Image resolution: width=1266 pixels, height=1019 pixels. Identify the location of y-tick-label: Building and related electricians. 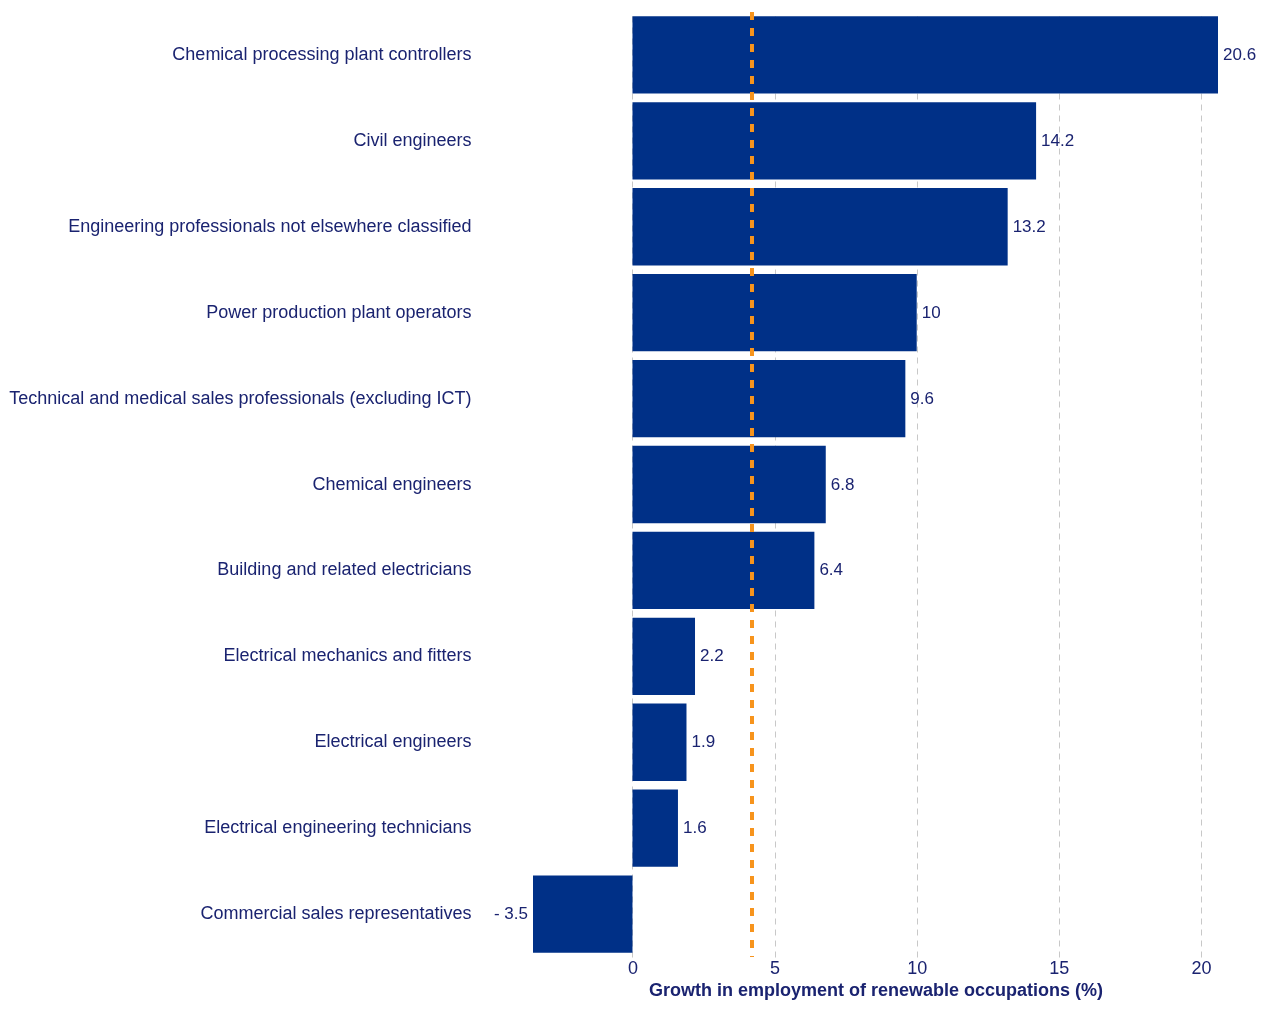
(344, 569).